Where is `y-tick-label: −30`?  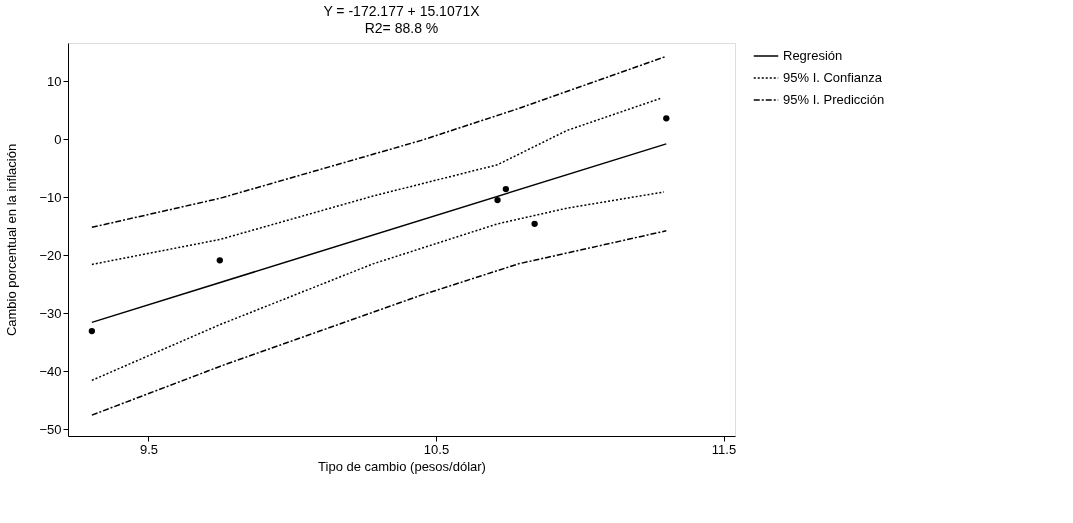 y-tick-label: −30 is located at coordinates (50, 313).